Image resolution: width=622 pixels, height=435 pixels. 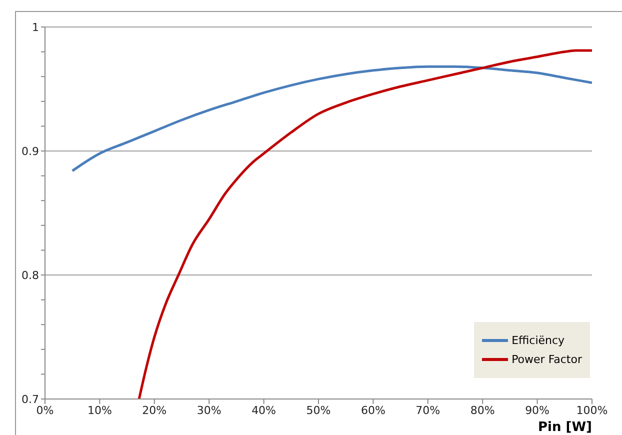 What do you see at coordinates (373, 410) in the screenshot?
I see `x-tick-label: 60%` at bounding box center [373, 410].